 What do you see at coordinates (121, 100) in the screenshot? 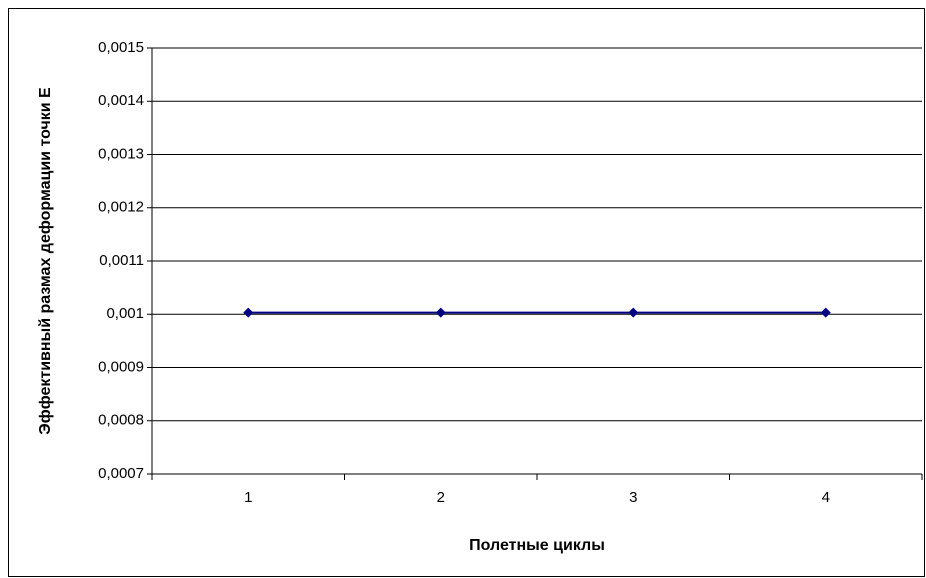
I see `y-tick-label: 0,0014` at bounding box center [121, 100].